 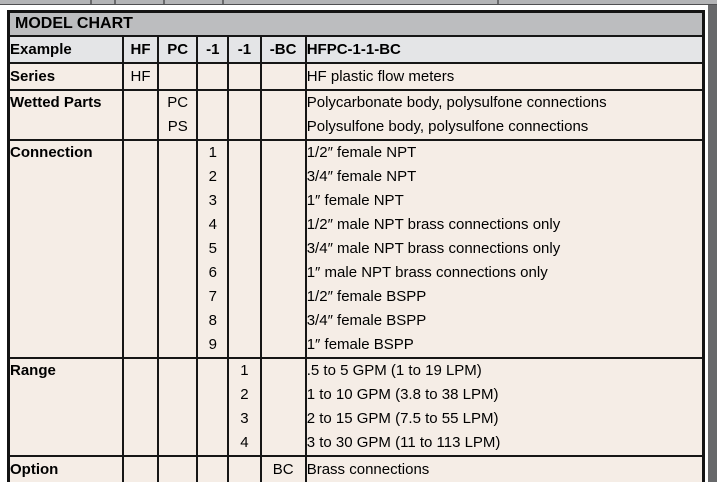 I want to click on row-label-series: Series, so click(x=65, y=76).